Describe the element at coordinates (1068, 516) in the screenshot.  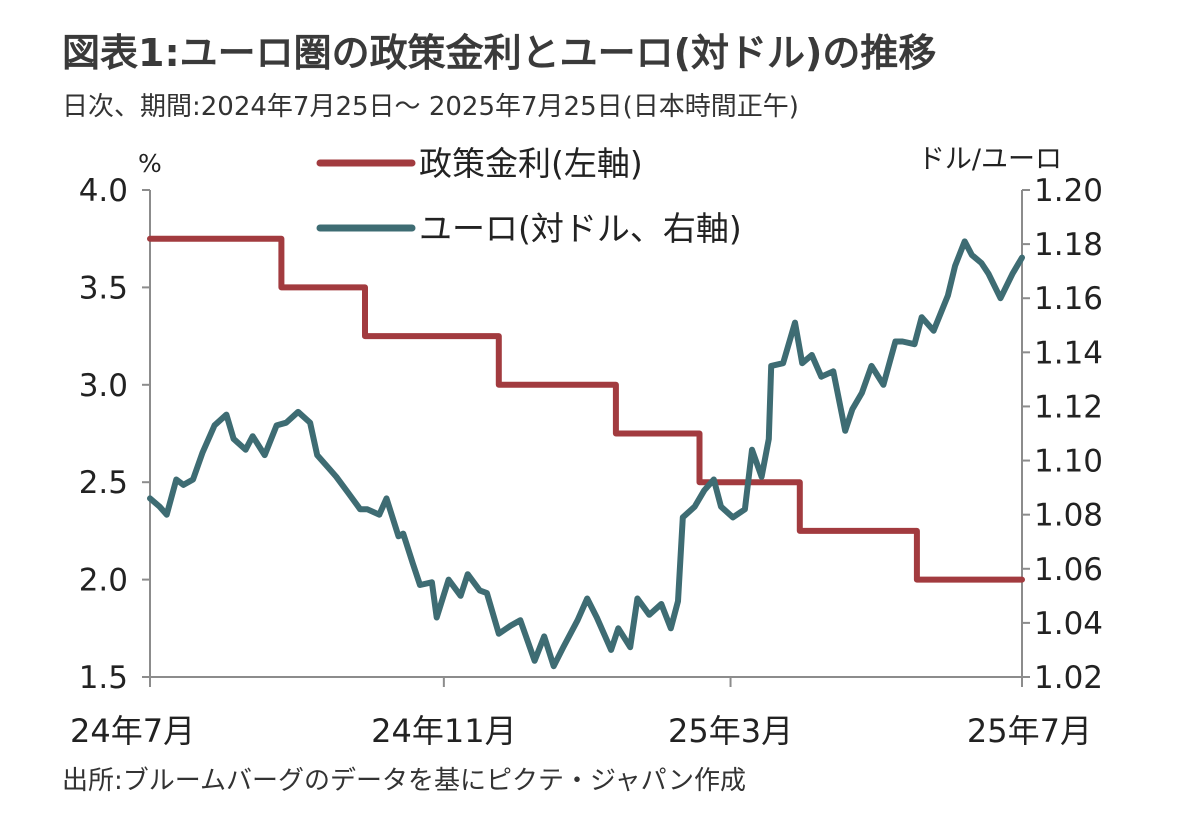
I see `right-axis-tick-label: 1.08` at that location.